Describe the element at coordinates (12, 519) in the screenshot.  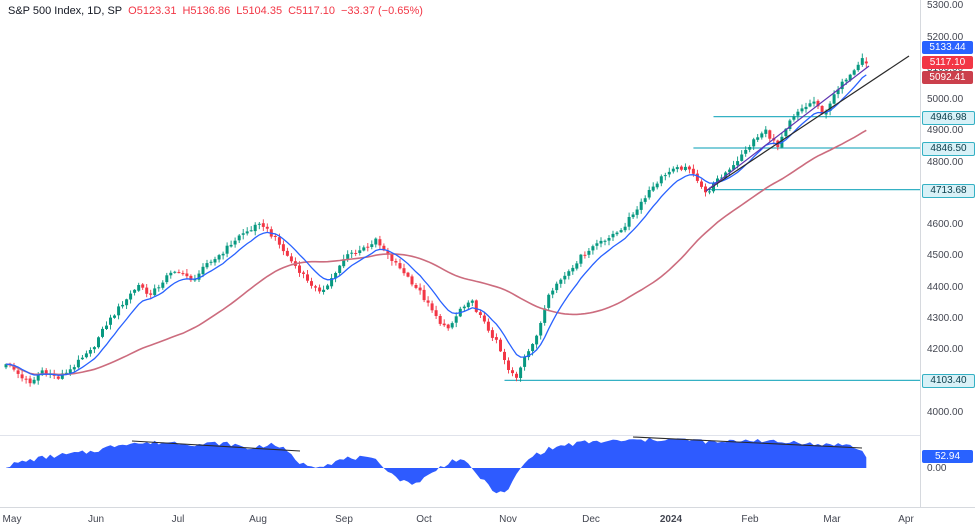
I see `time-axis-label: May` at that location.